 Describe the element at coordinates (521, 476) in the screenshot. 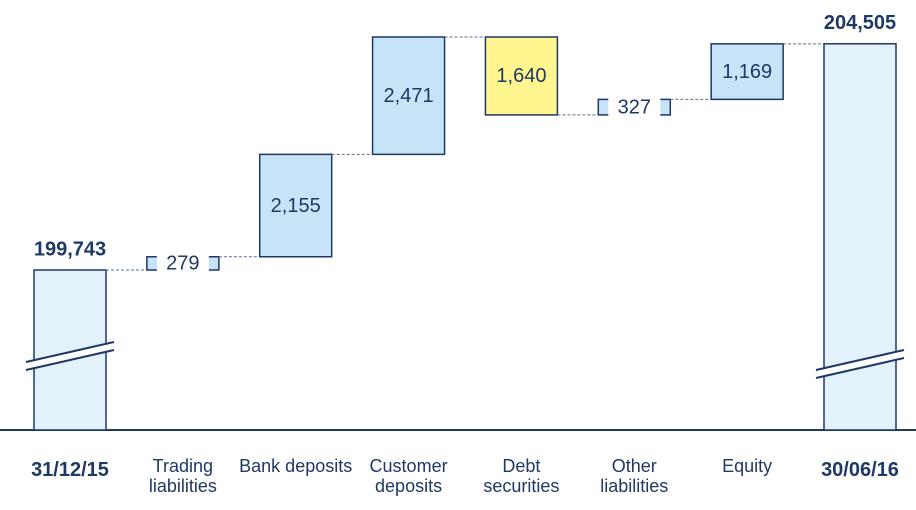

I see `x-tick-label: Debt securities` at that location.